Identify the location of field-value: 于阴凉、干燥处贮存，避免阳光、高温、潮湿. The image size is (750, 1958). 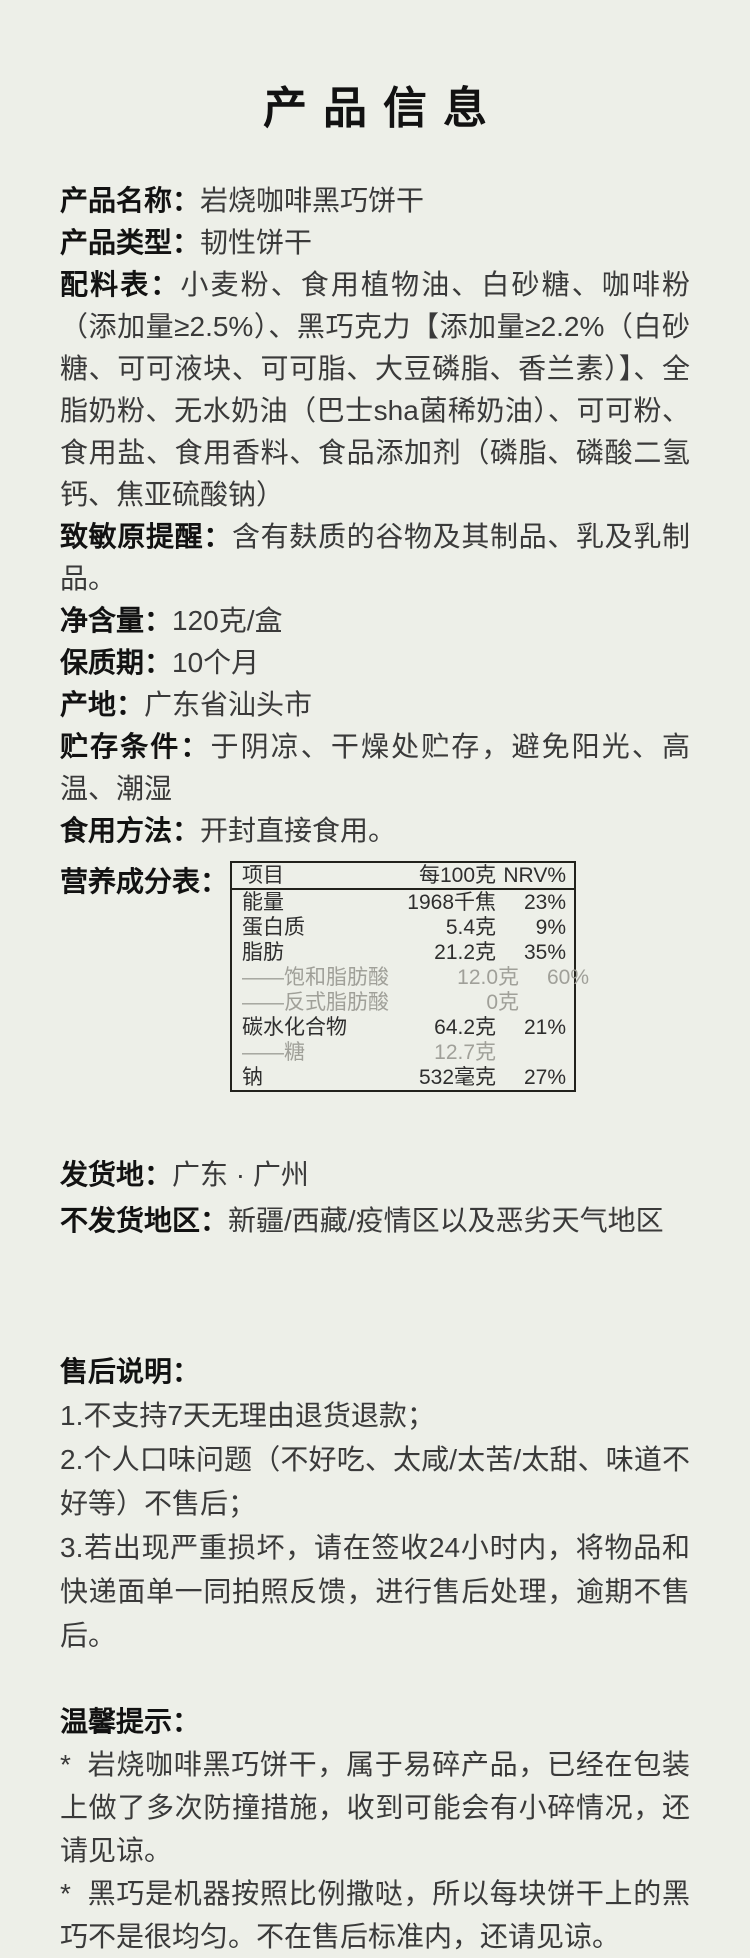
(375, 767).